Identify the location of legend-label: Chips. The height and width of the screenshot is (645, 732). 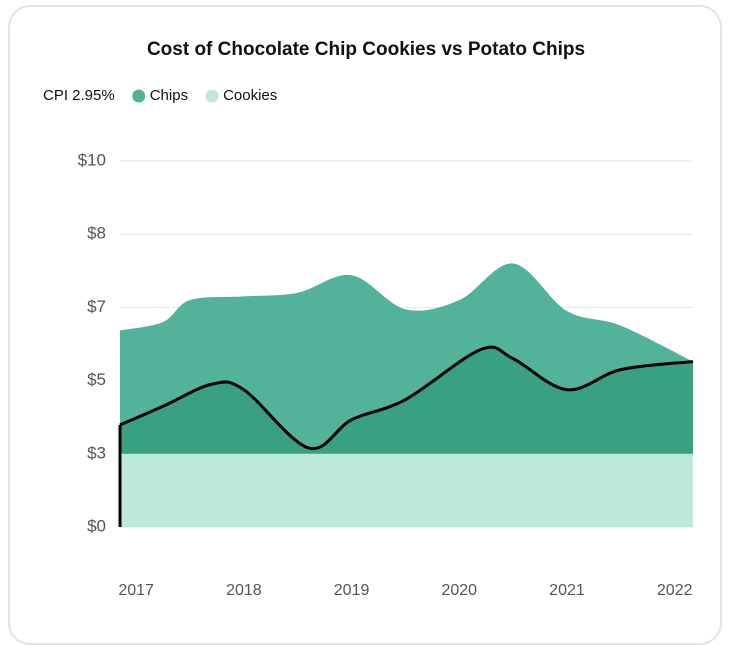
(169, 95).